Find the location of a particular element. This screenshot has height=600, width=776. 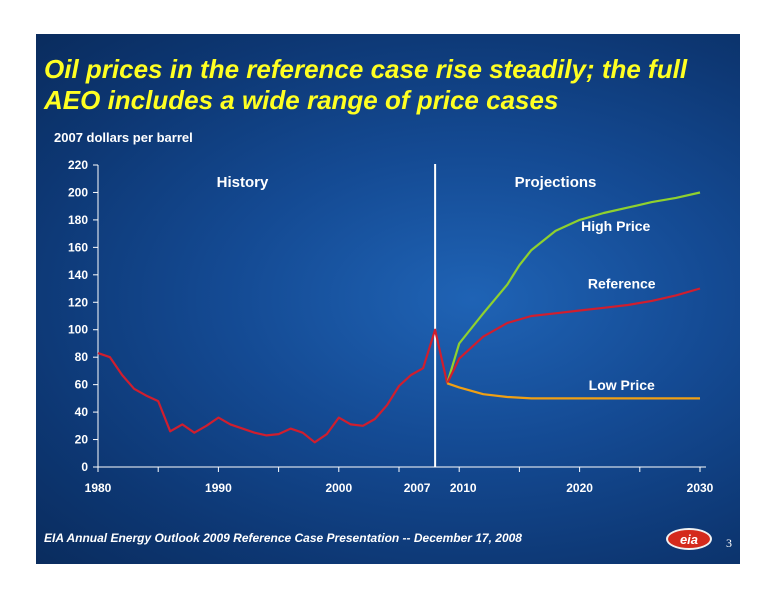

eia-logo: eia is located at coordinates (689, 539).